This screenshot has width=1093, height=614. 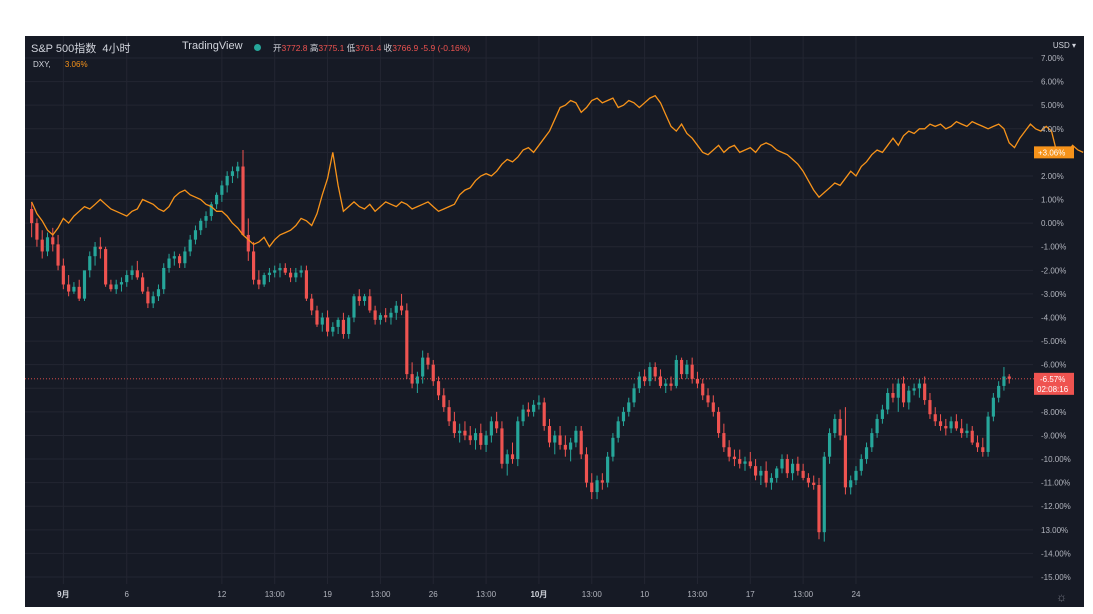 I want to click on low-value: 3761.4, so click(x=368, y=48).